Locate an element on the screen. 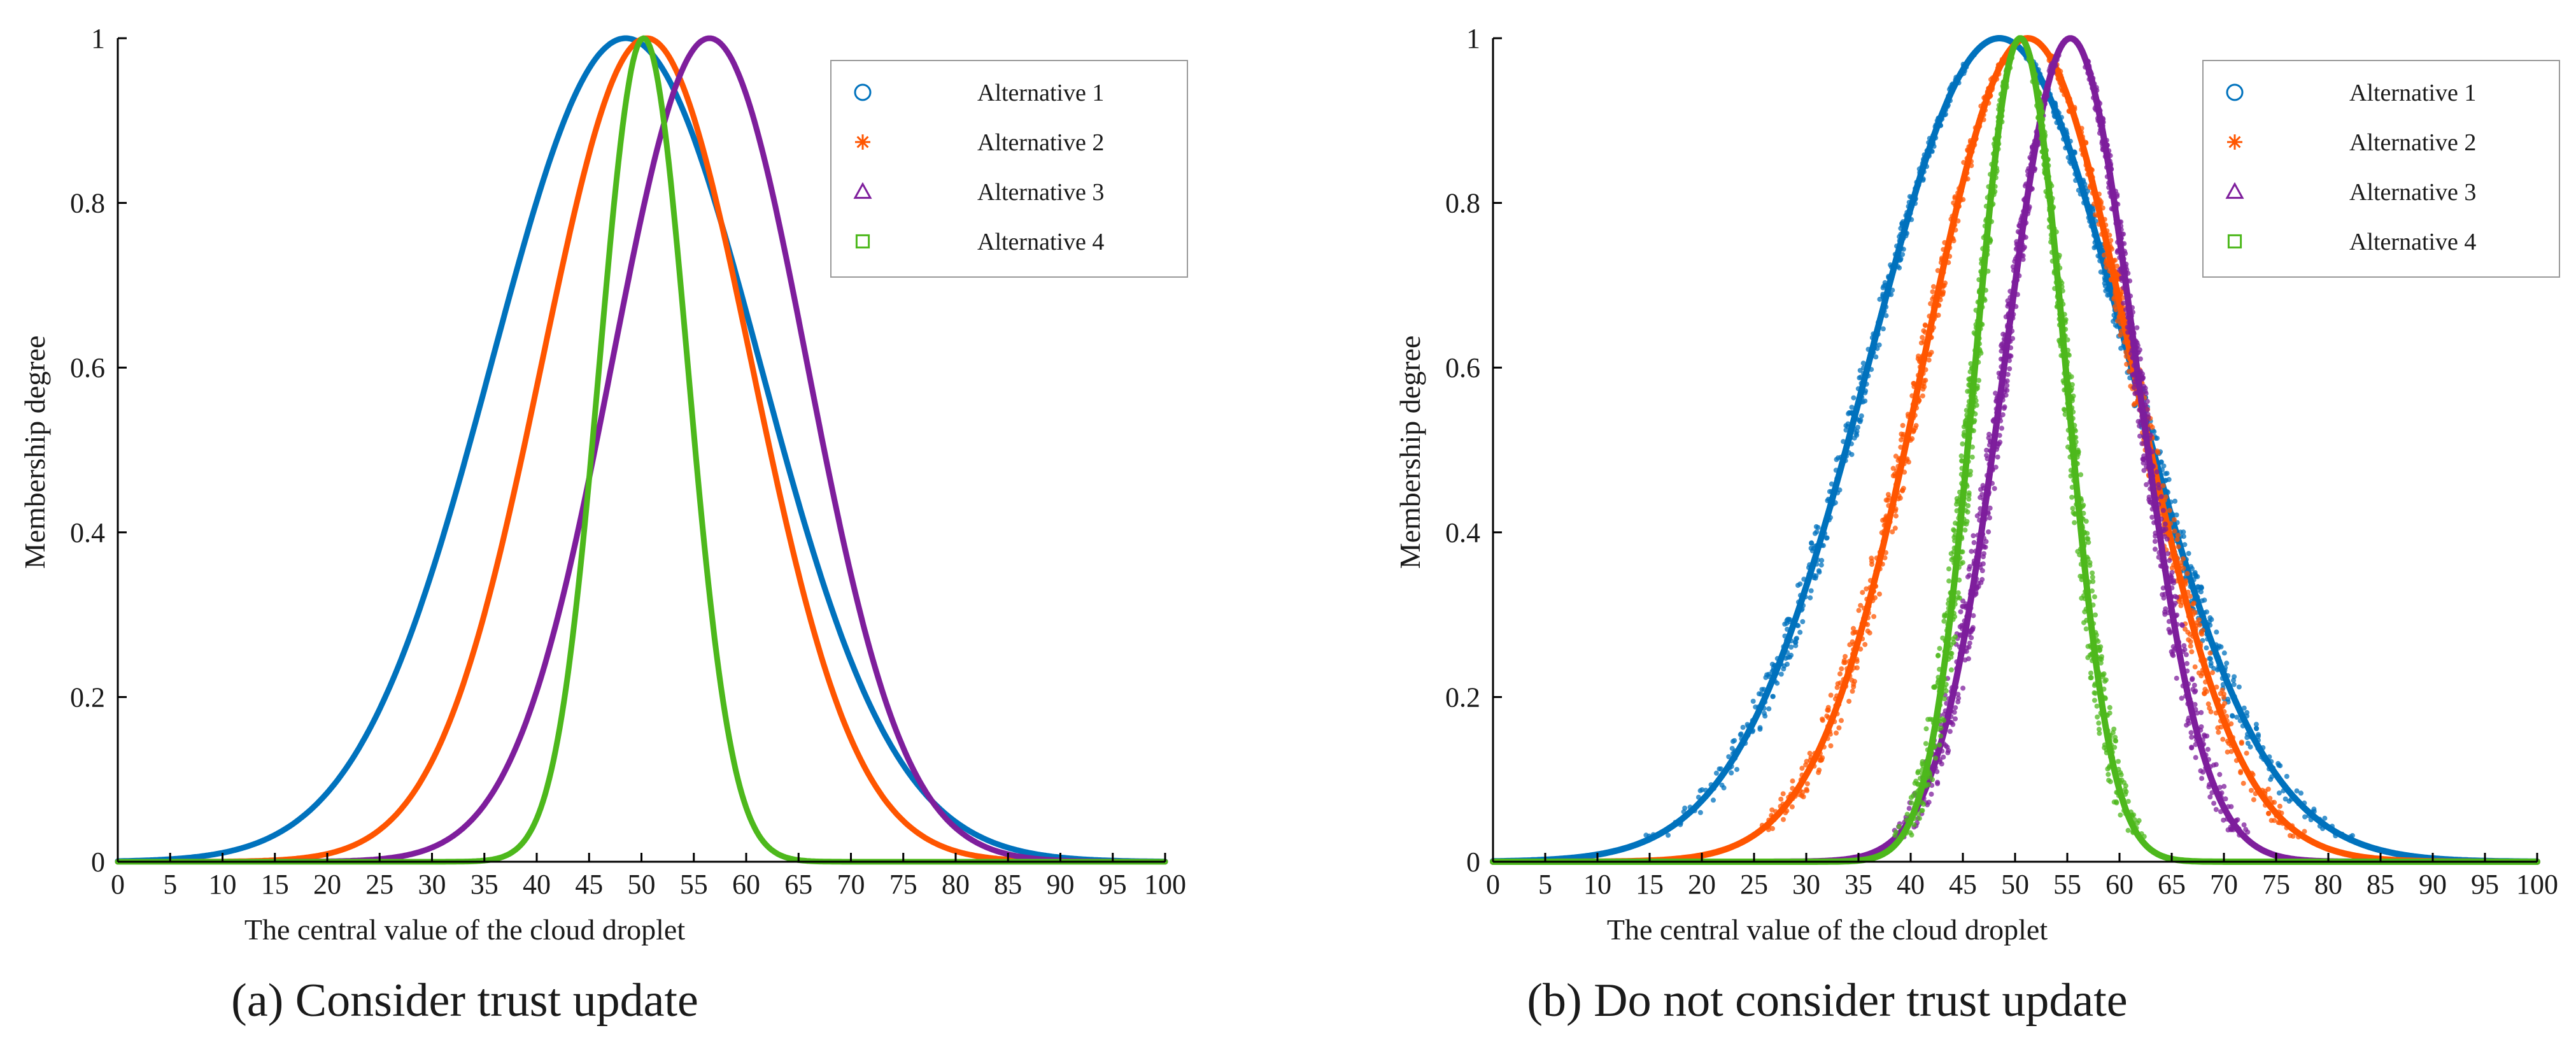 This screenshot has width=2576, height=1049. legend-marker-icon is located at coordinates (2235, 92).